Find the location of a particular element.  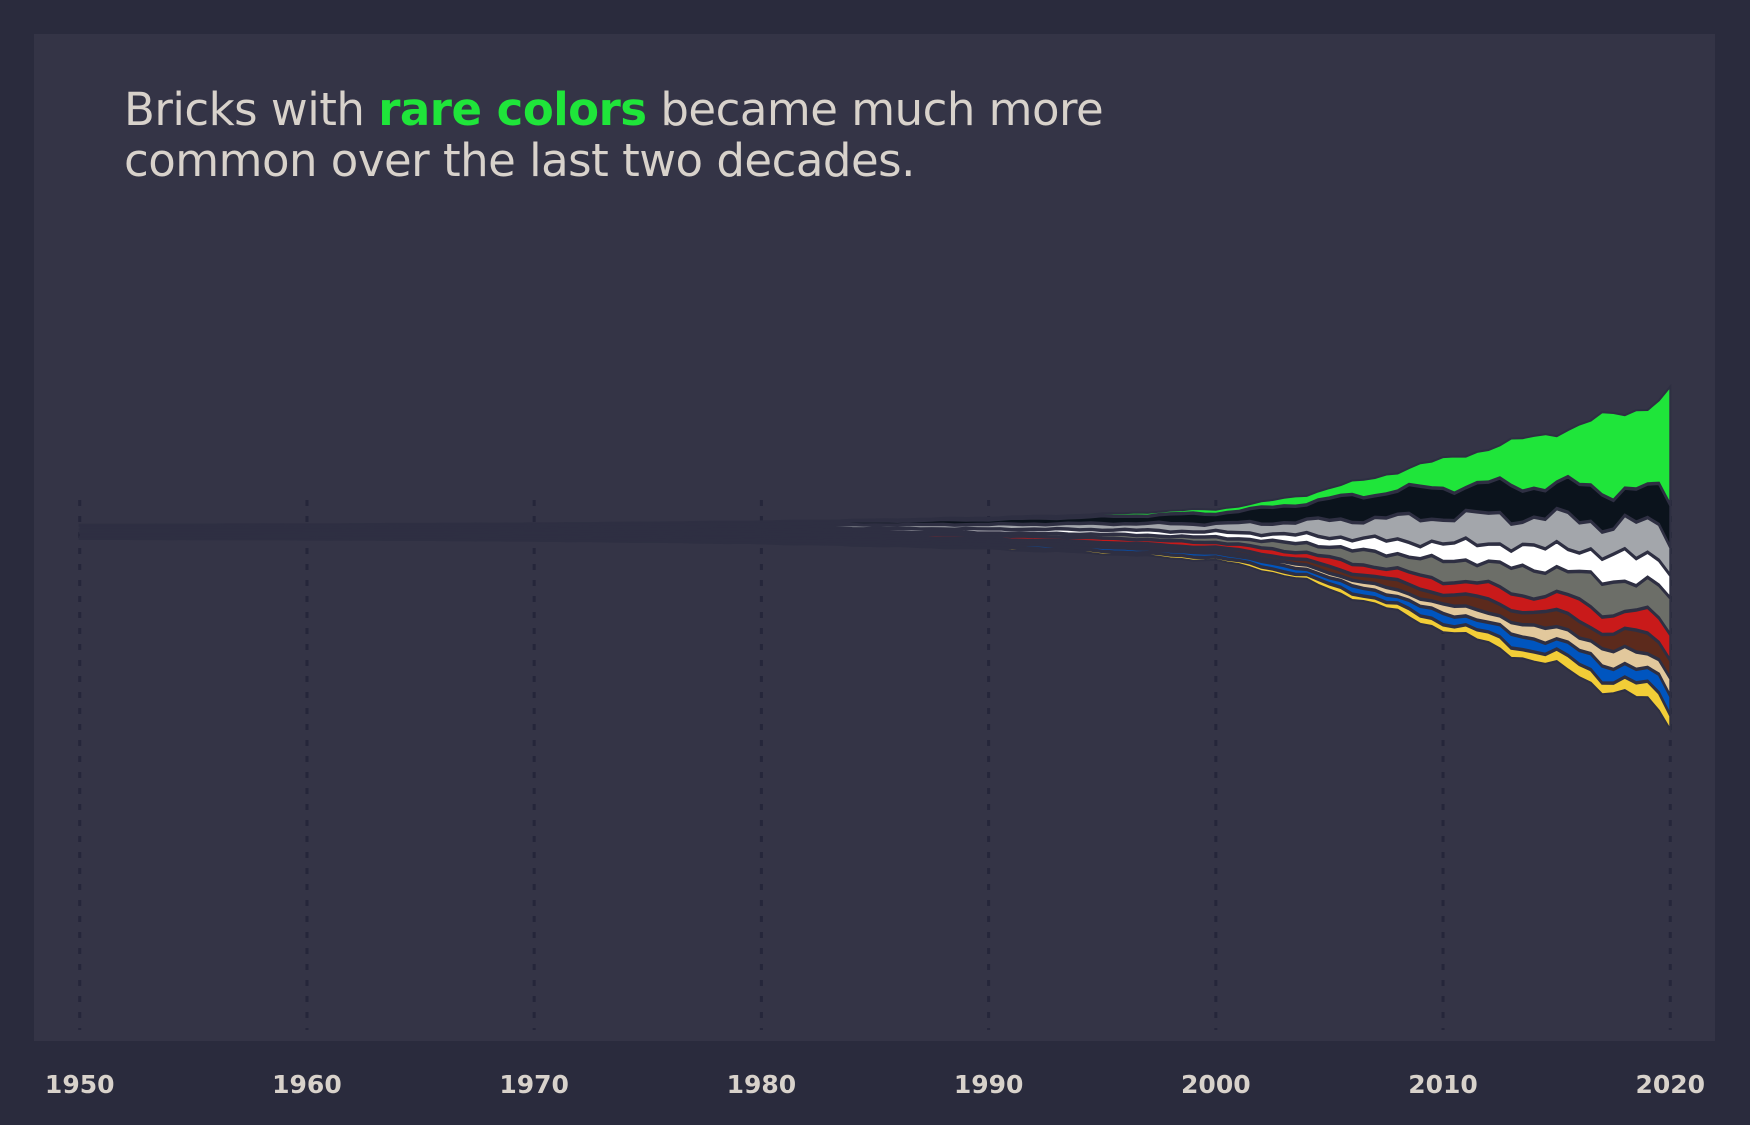

title-highlight-rare-colors: rare colors is located at coordinates (512, 109).